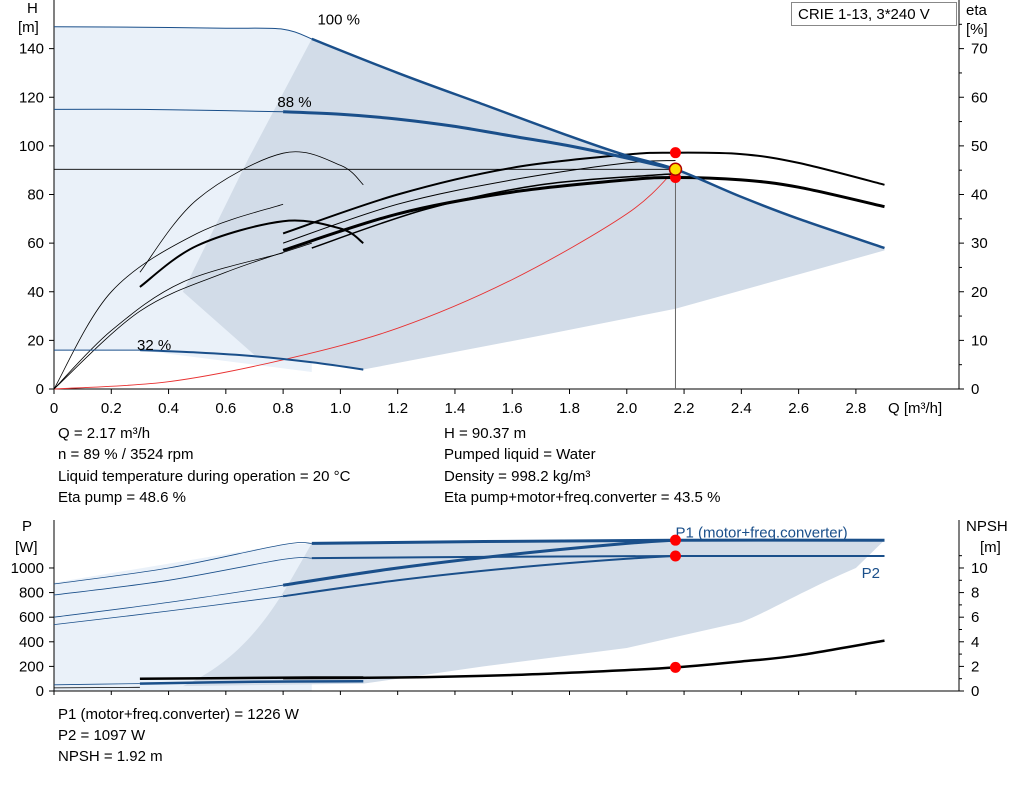 The height and width of the screenshot is (786, 1024). Describe the element at coordinates (154, 345) in the screenshot. I see `speed-label: 32 %` at that location.